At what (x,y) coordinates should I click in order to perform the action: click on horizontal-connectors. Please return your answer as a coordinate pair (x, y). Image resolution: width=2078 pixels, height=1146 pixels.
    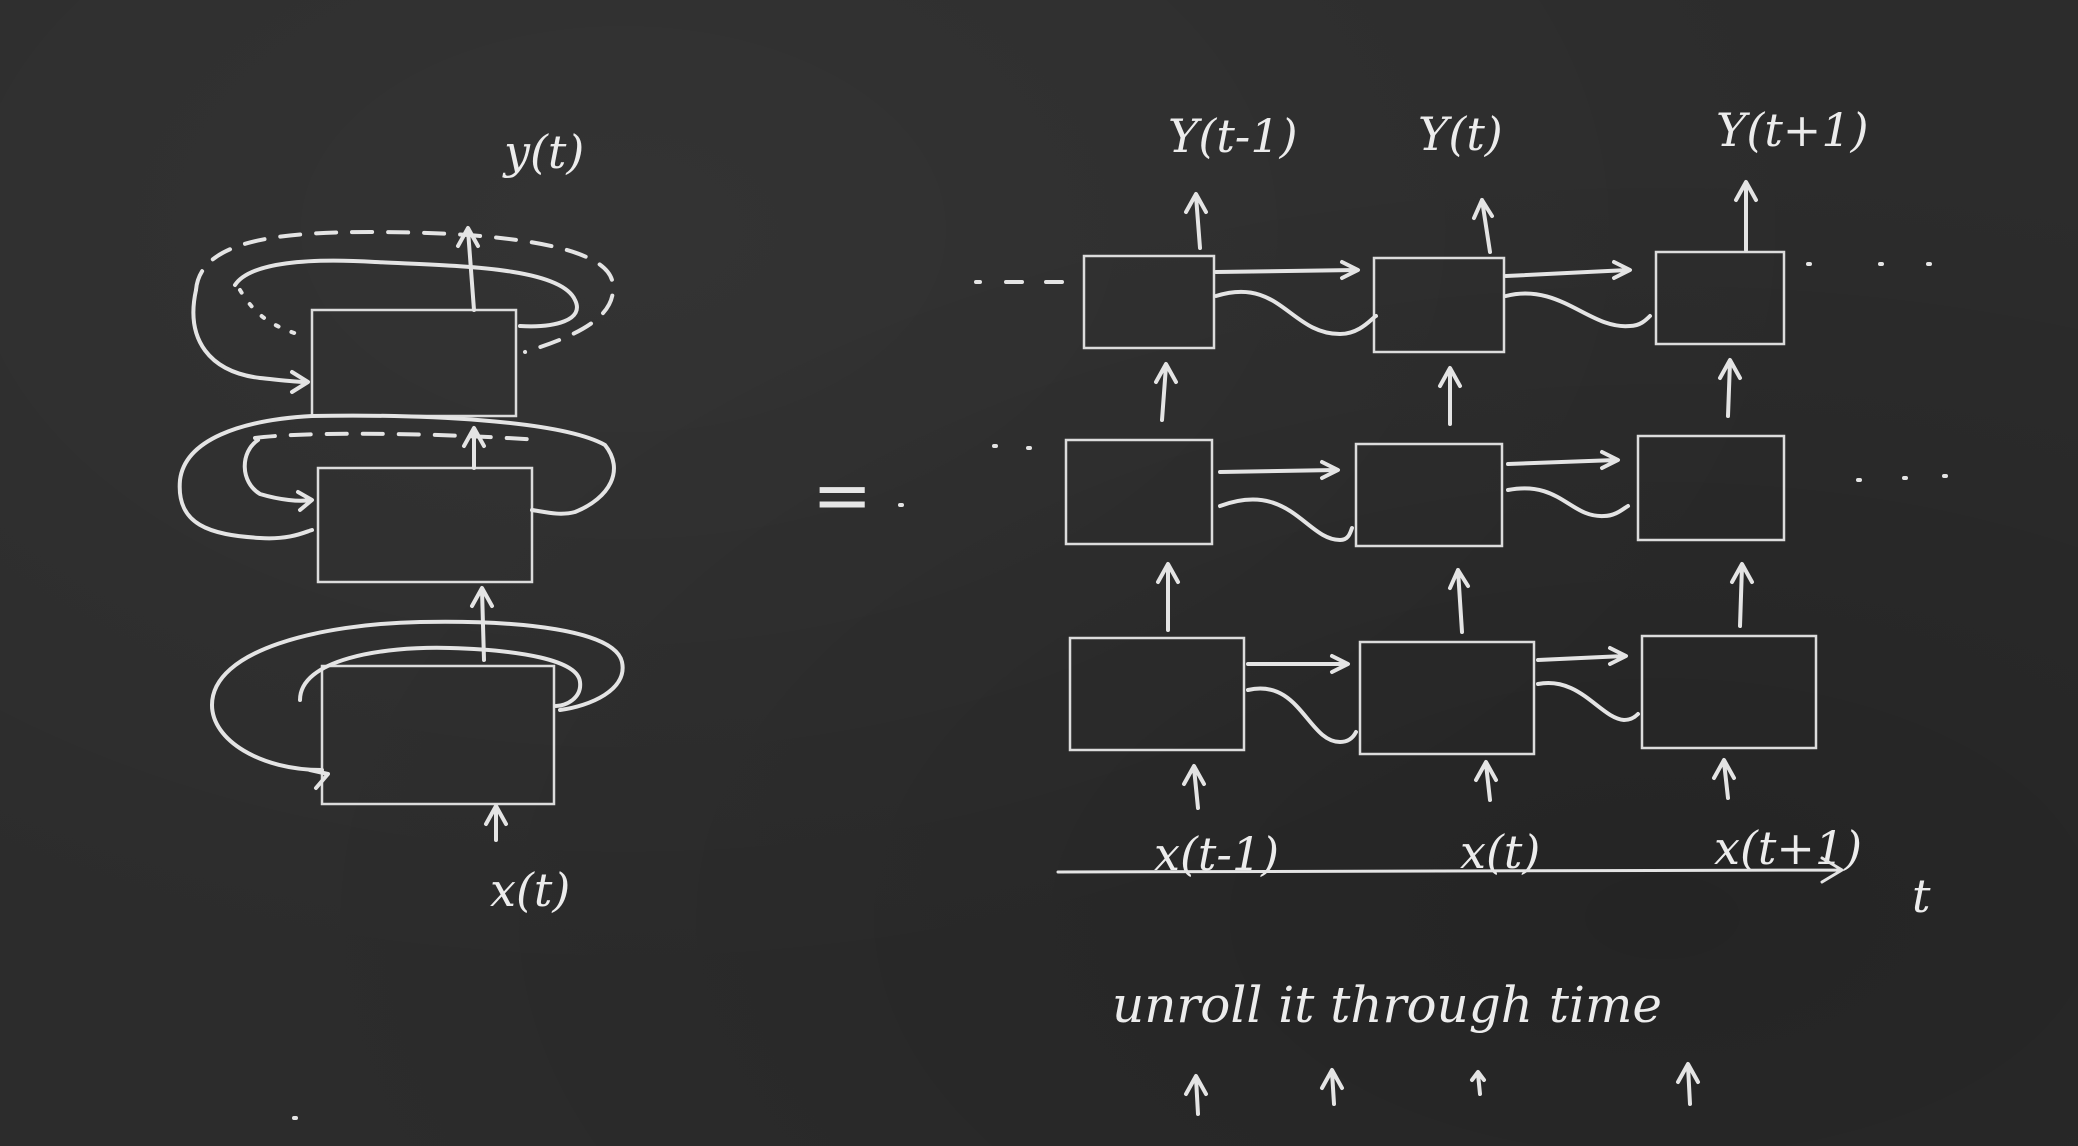
    Looking at the image, I should click on (1433, 502).